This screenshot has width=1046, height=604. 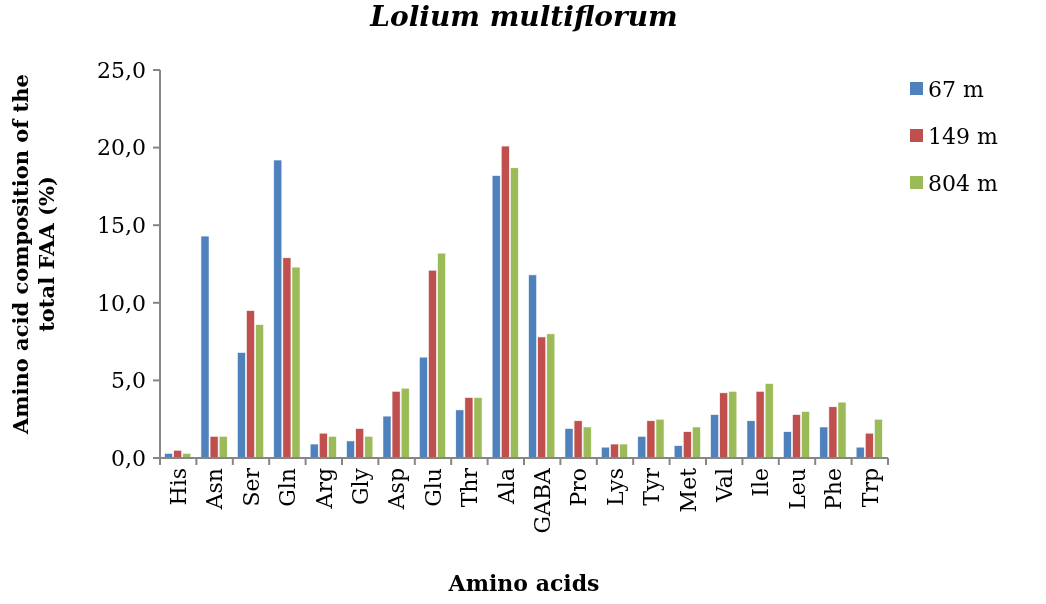 What do you see at coordinates (506, 487) in the screenshot?
I see `x-tick-label: Ala` at bounding box center [506, 487].